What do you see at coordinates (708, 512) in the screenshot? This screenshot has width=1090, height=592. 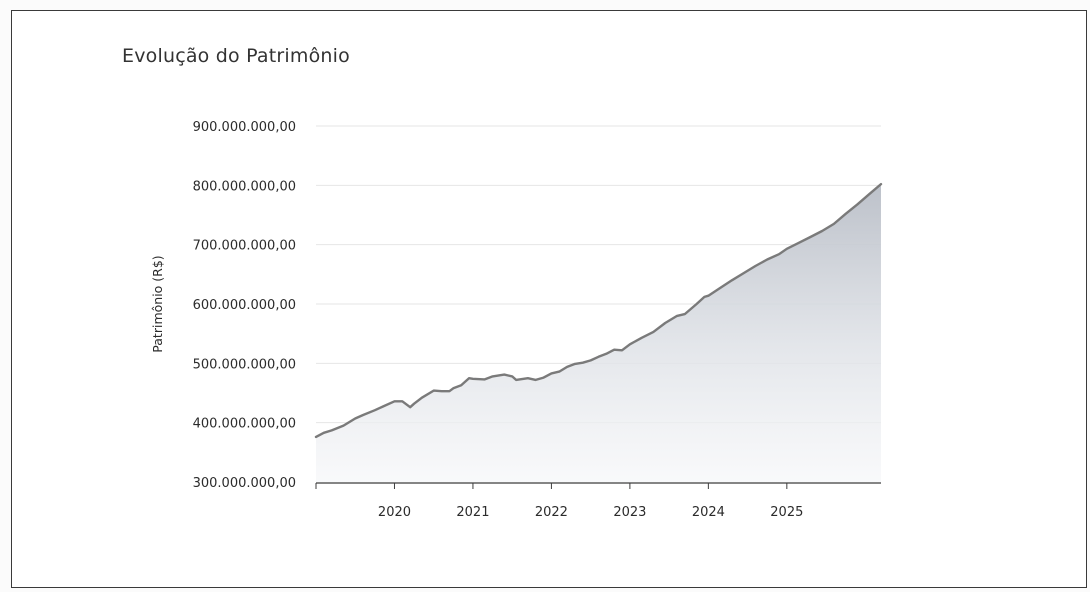 I see `x-tick-label: 2024` at bounding box center [708, 512].